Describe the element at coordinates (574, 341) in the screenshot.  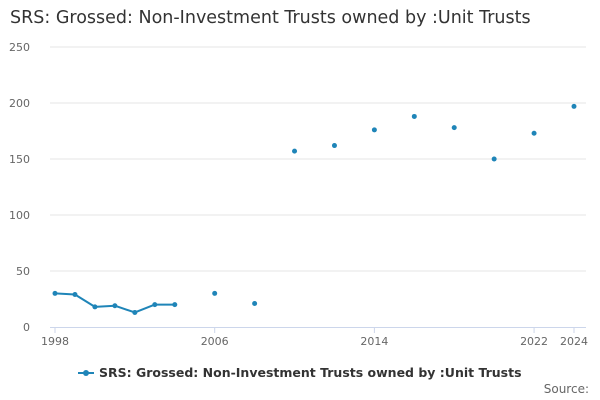
I see `x-tick-label: 2024` at that location.